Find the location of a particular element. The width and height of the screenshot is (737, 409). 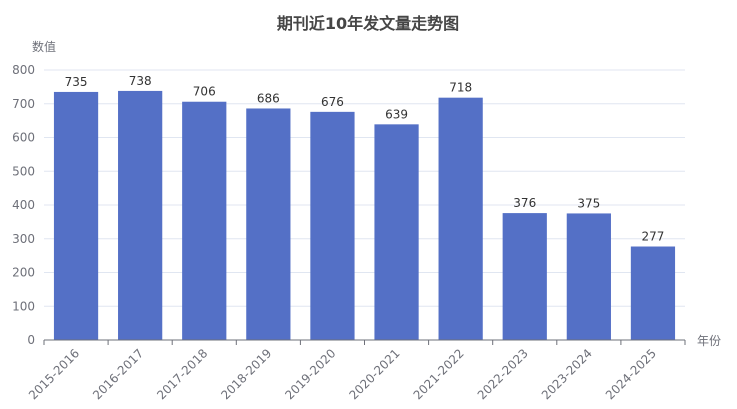

bar-value-label: 735 is located at coordinates (76, 82).